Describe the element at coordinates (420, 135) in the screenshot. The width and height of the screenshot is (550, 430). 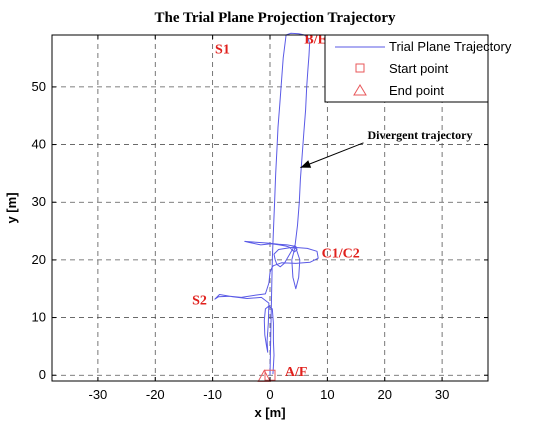
I see `annotation-label: Divergent trajectory` at that location.